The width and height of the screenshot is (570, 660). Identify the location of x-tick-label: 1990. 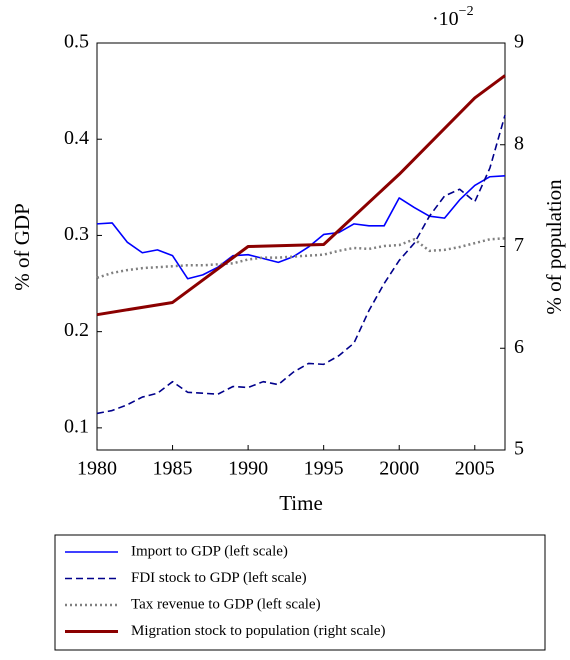
(248, 469).